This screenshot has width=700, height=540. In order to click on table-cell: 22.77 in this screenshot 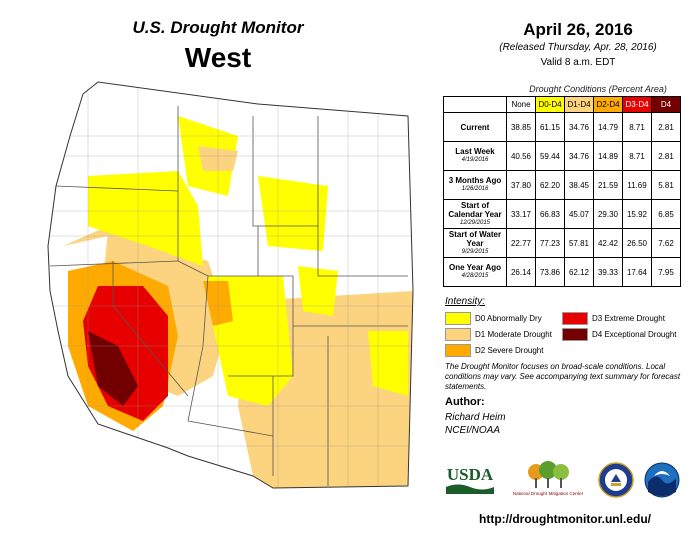, I will do `click(521, 243)`.